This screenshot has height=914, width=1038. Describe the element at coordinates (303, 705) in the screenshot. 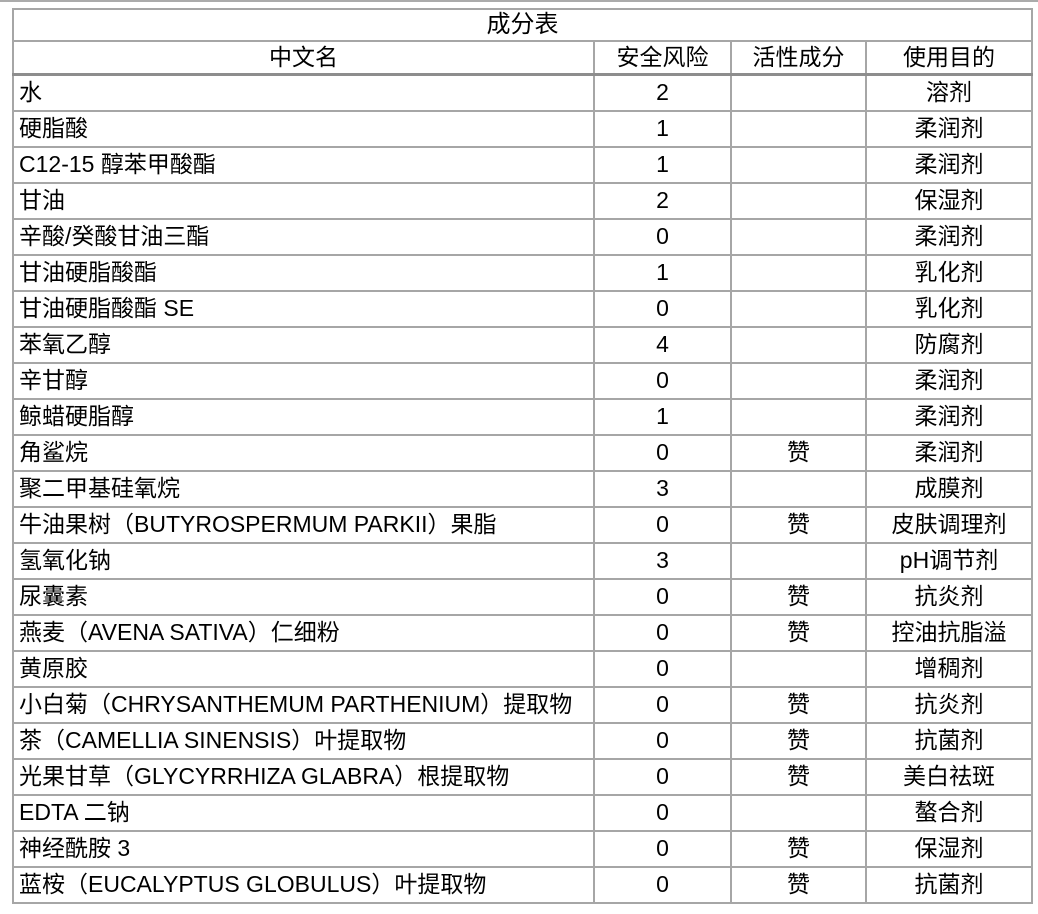

I see `cell-ingredient-name: 小白菊（CHRYSANTHEMUM PARTHENIUM）提取物` at that location.